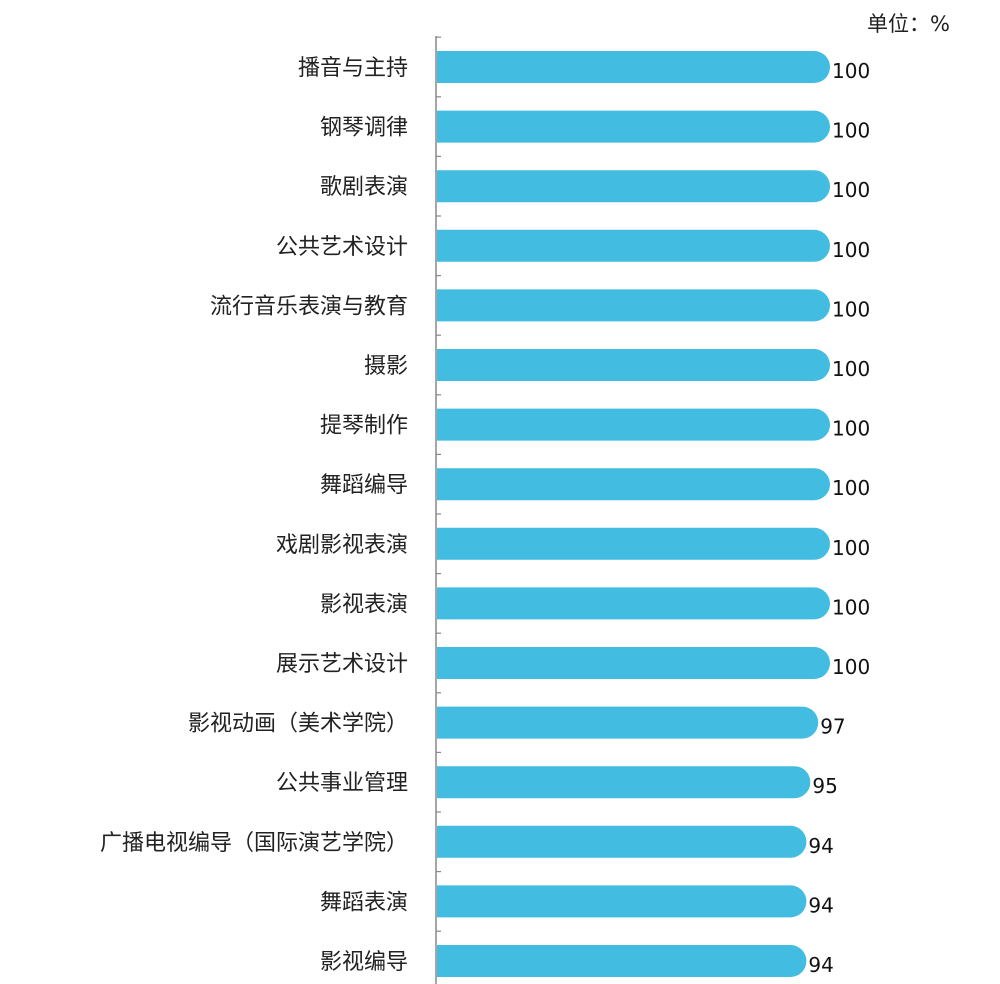  Describe the element at coordinates (309, 306) in the screenshot. I see `category-label: 流行音乐表演与教育` at that location.